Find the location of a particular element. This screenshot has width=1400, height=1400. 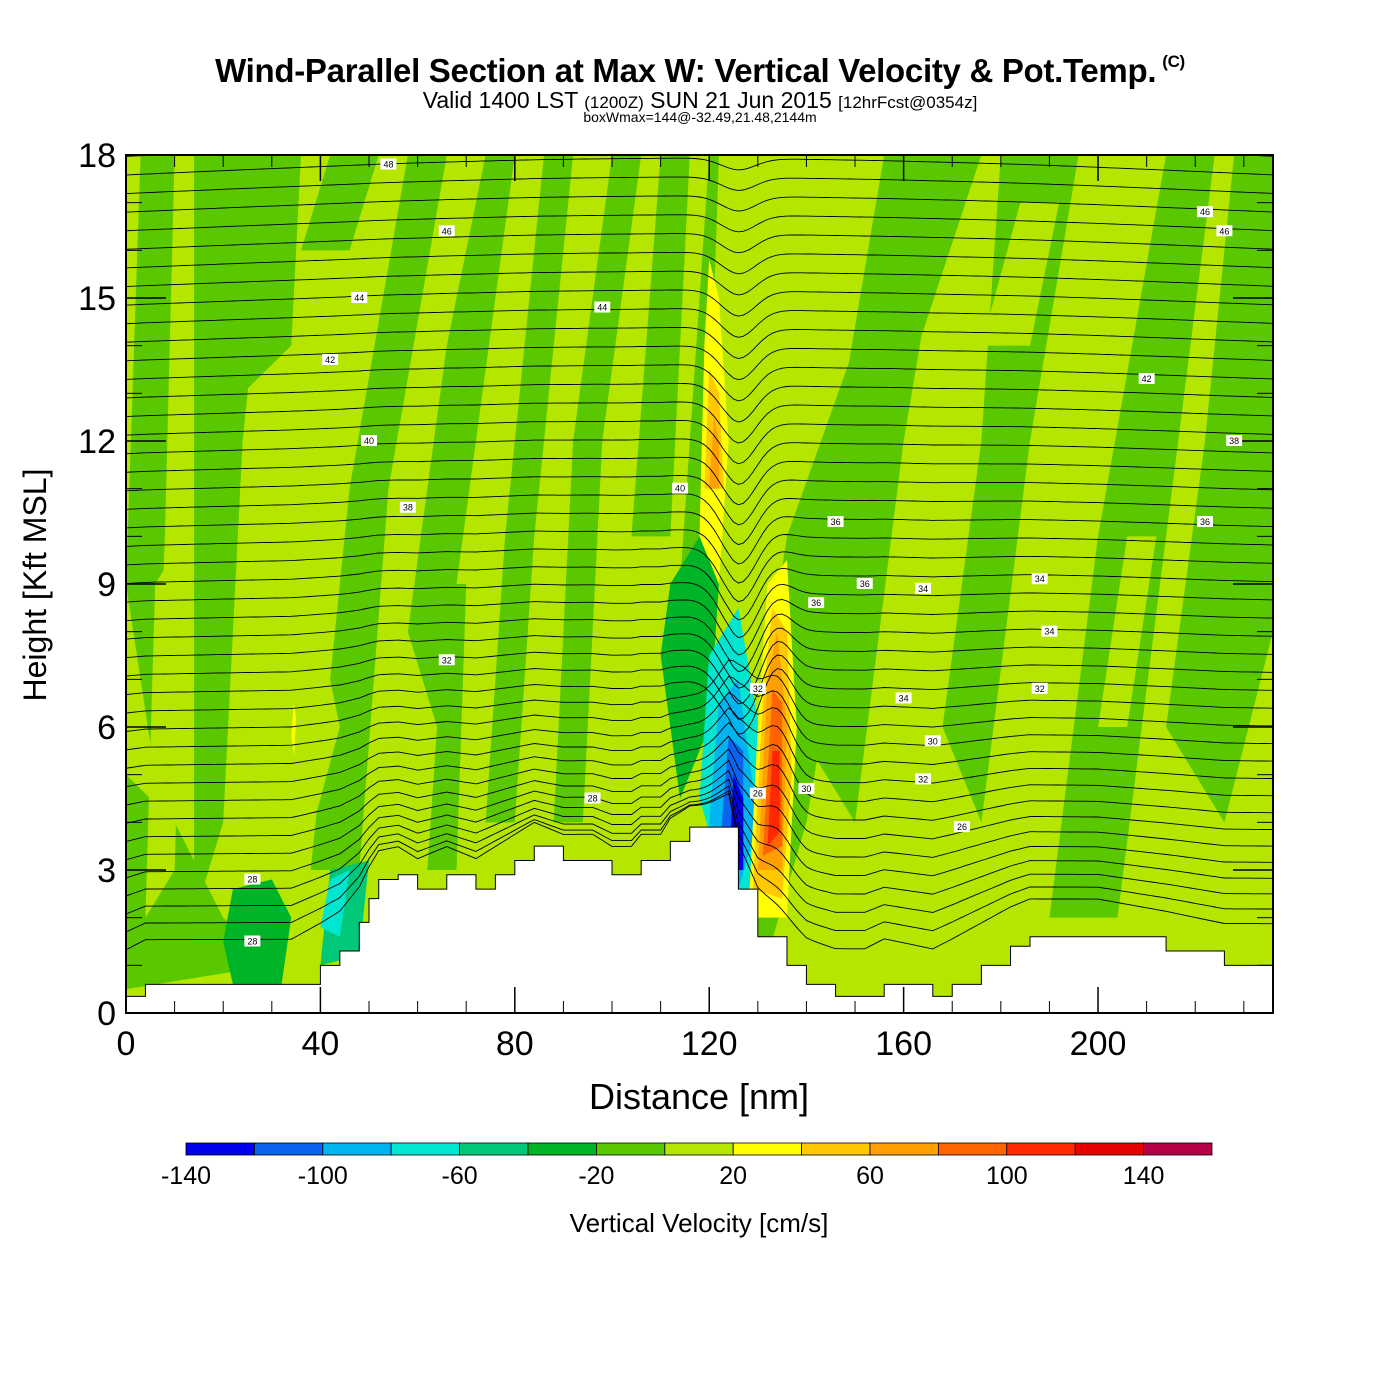

colorbar: -140 -100 -60 -20 20 60 100 140 is located at coordinates (687, 1166).